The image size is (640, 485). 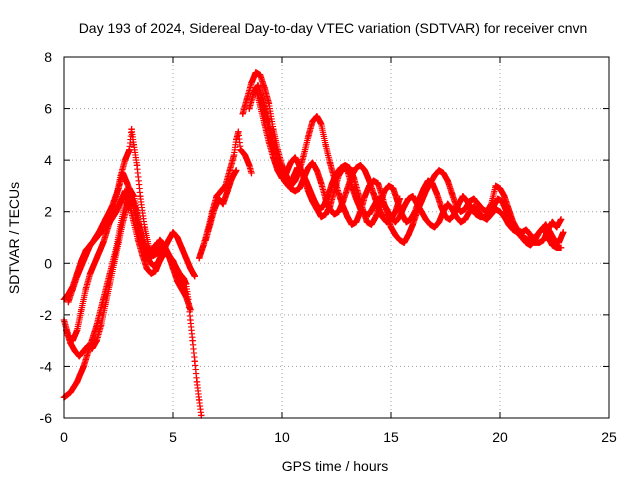 I want to click on y-tick-label: -6, so click(x=46, y=418).